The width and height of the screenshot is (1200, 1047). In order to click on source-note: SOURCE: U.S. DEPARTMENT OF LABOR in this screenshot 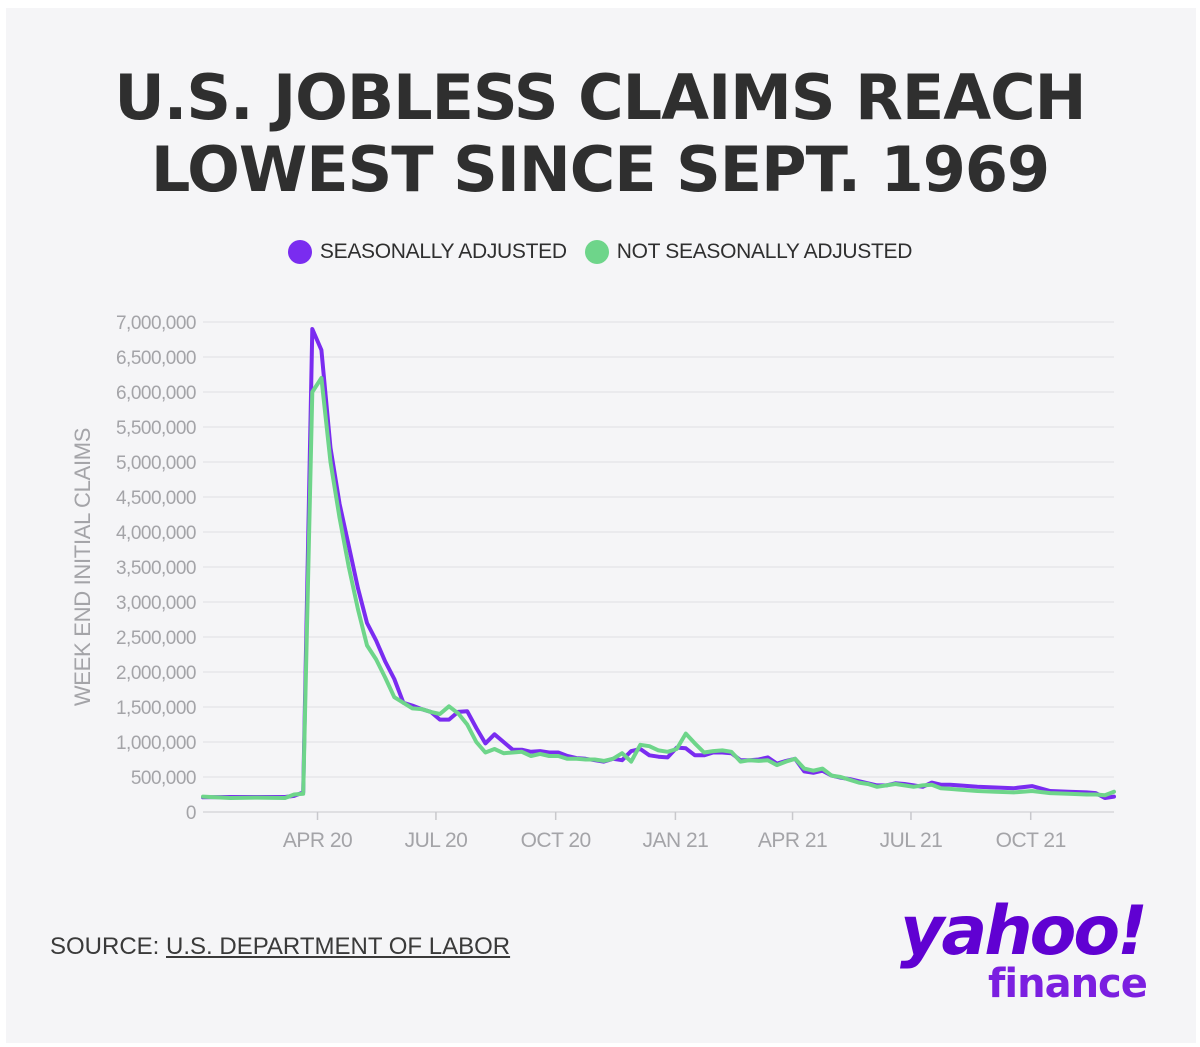, I will do `click(280, 947)`.